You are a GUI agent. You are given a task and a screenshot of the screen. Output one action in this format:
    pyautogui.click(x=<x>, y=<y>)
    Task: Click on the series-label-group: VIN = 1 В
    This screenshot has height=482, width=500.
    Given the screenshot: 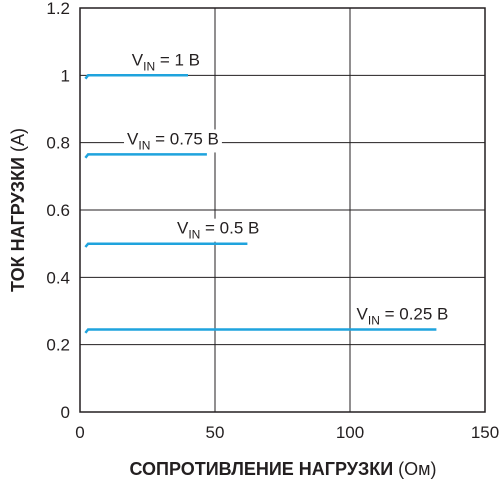 What is the action you would take?
    pyautogui.click(x=165, y=62)
    